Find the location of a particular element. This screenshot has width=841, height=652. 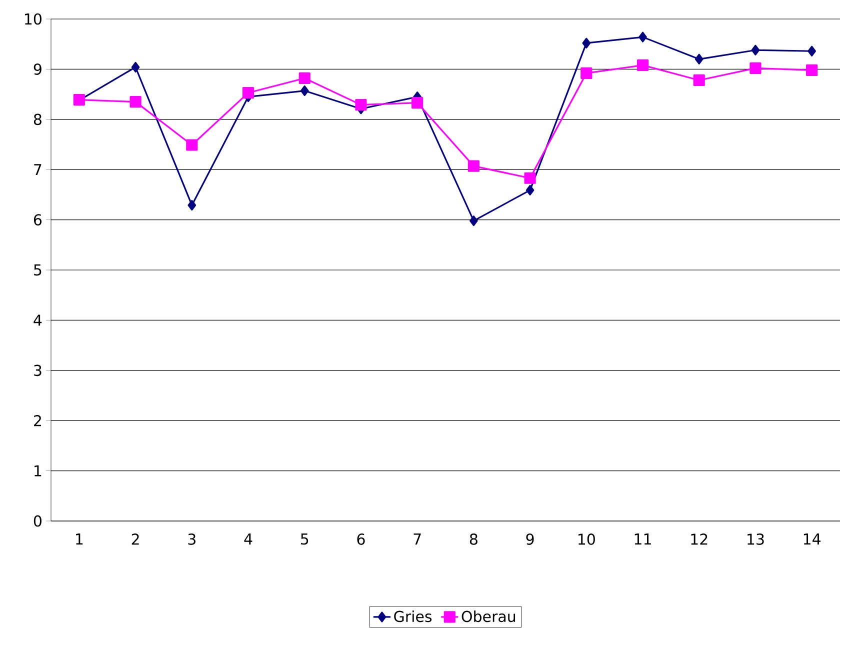

y-tick-label: 1 is located at coordinates (38, 470).